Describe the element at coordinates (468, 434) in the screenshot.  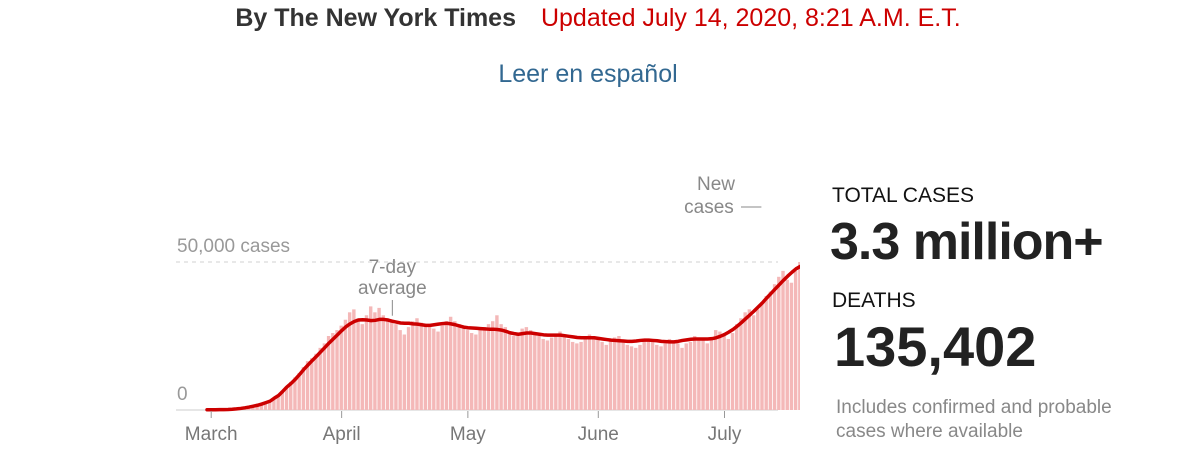
I see `x-tick-label-2: May` at that location.